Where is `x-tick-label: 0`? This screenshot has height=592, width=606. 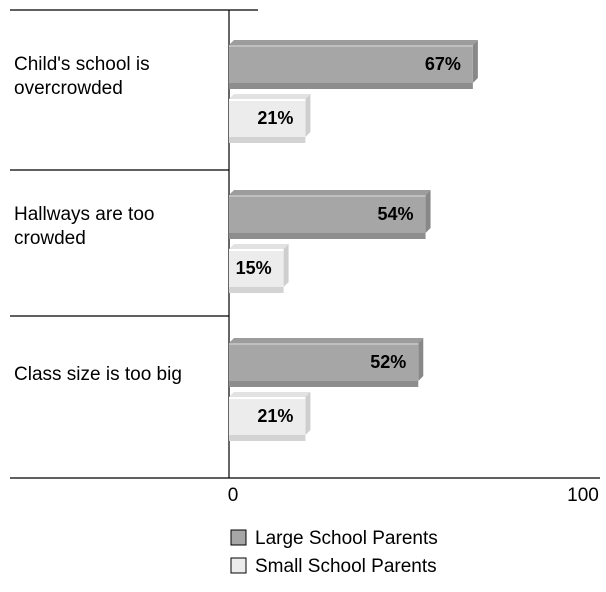
x-tick-label: 0 is located at coordinates (233, 495).